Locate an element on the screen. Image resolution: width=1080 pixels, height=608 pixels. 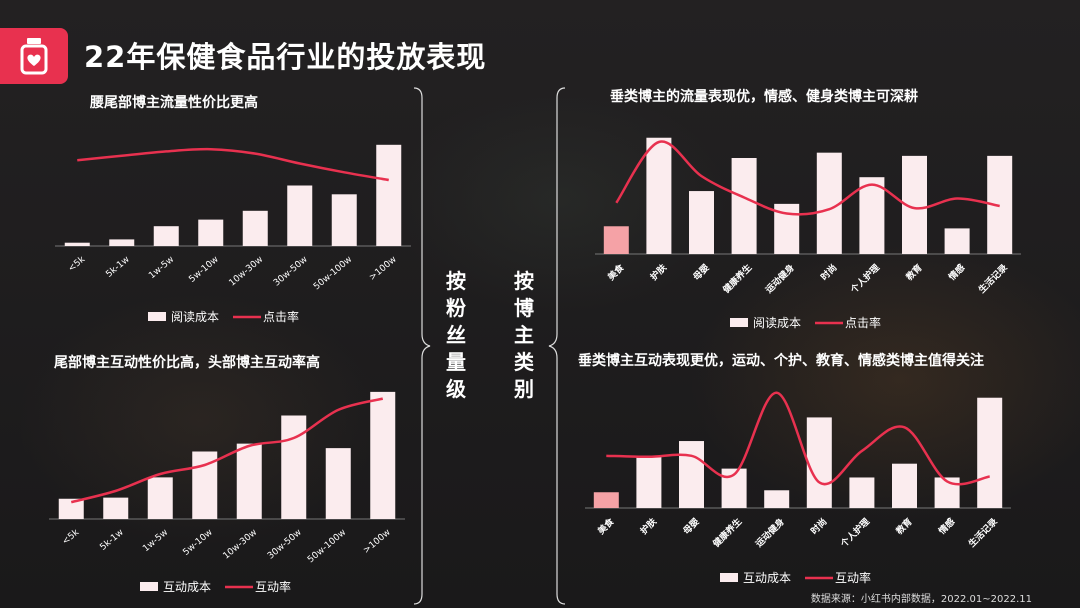
page-title: 22年保健食品行业的投放表现 is located at coordinates (285, 57).